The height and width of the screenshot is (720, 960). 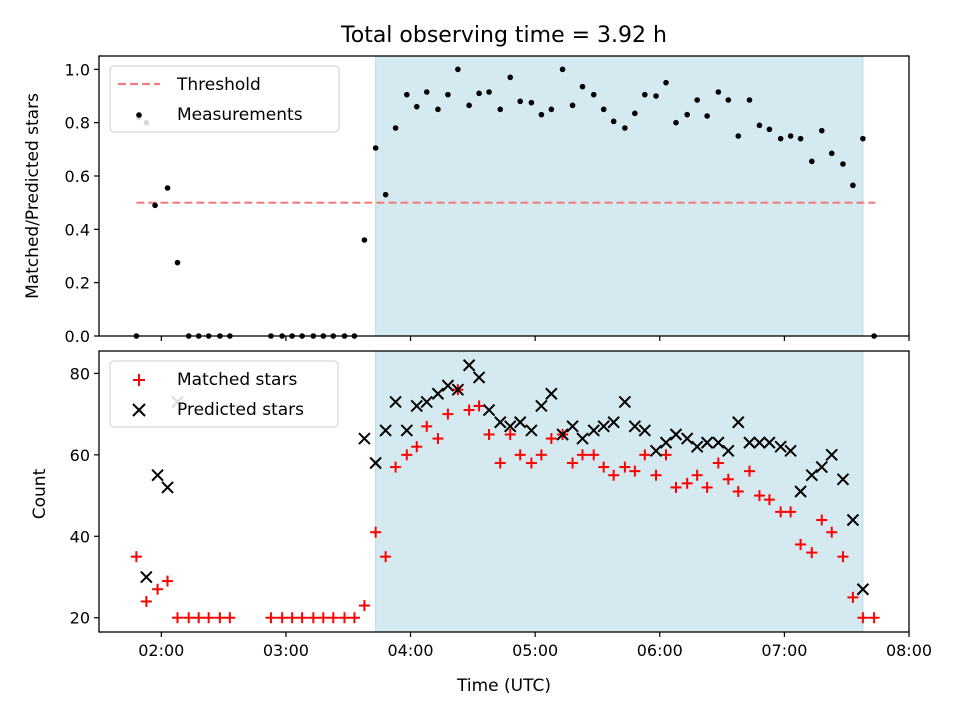 I want to click on y-tick-label: 1.0, so click(x=77, y=69).